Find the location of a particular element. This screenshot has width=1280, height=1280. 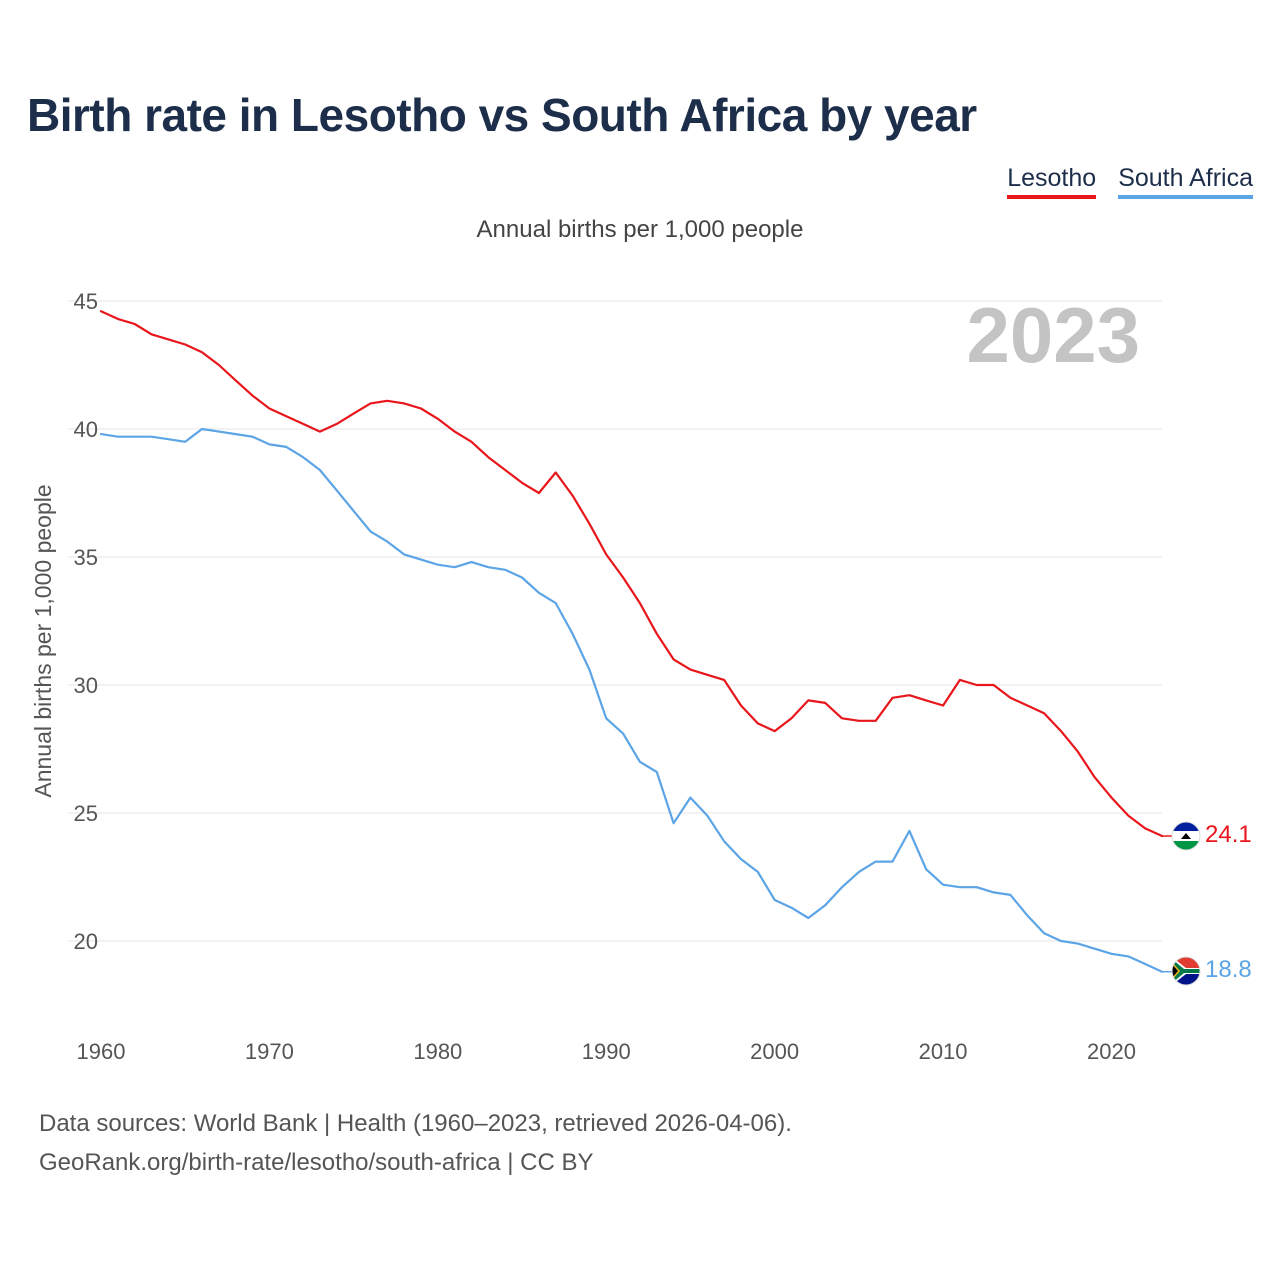

y-tick-label: 35 is located at coordinates (86, 557).